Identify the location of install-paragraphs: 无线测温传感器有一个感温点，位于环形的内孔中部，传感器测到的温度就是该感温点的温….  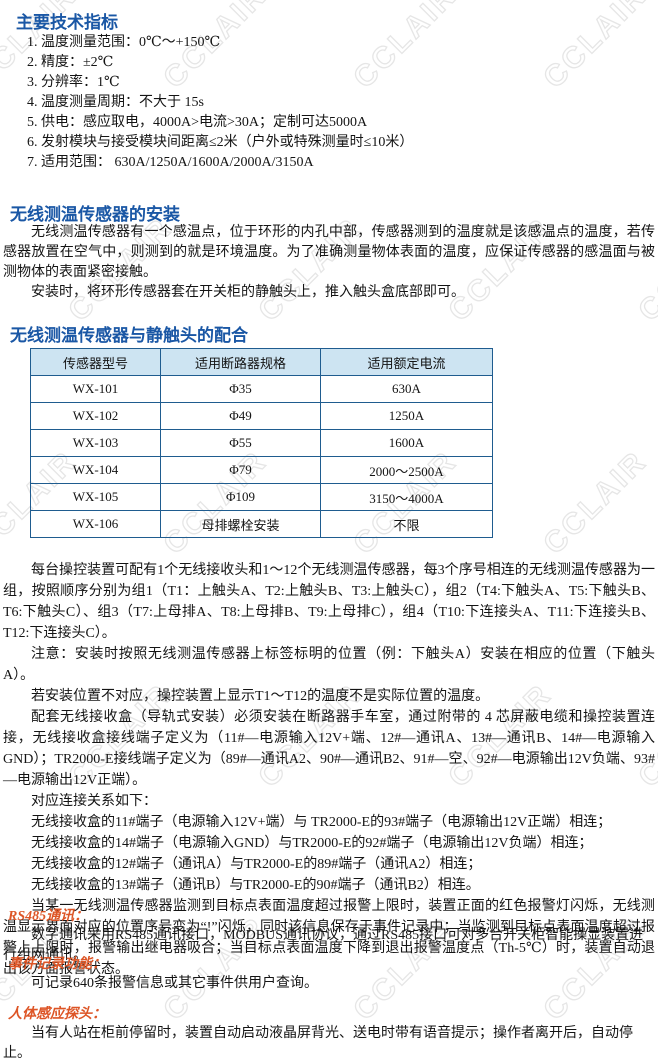
(329, 263).